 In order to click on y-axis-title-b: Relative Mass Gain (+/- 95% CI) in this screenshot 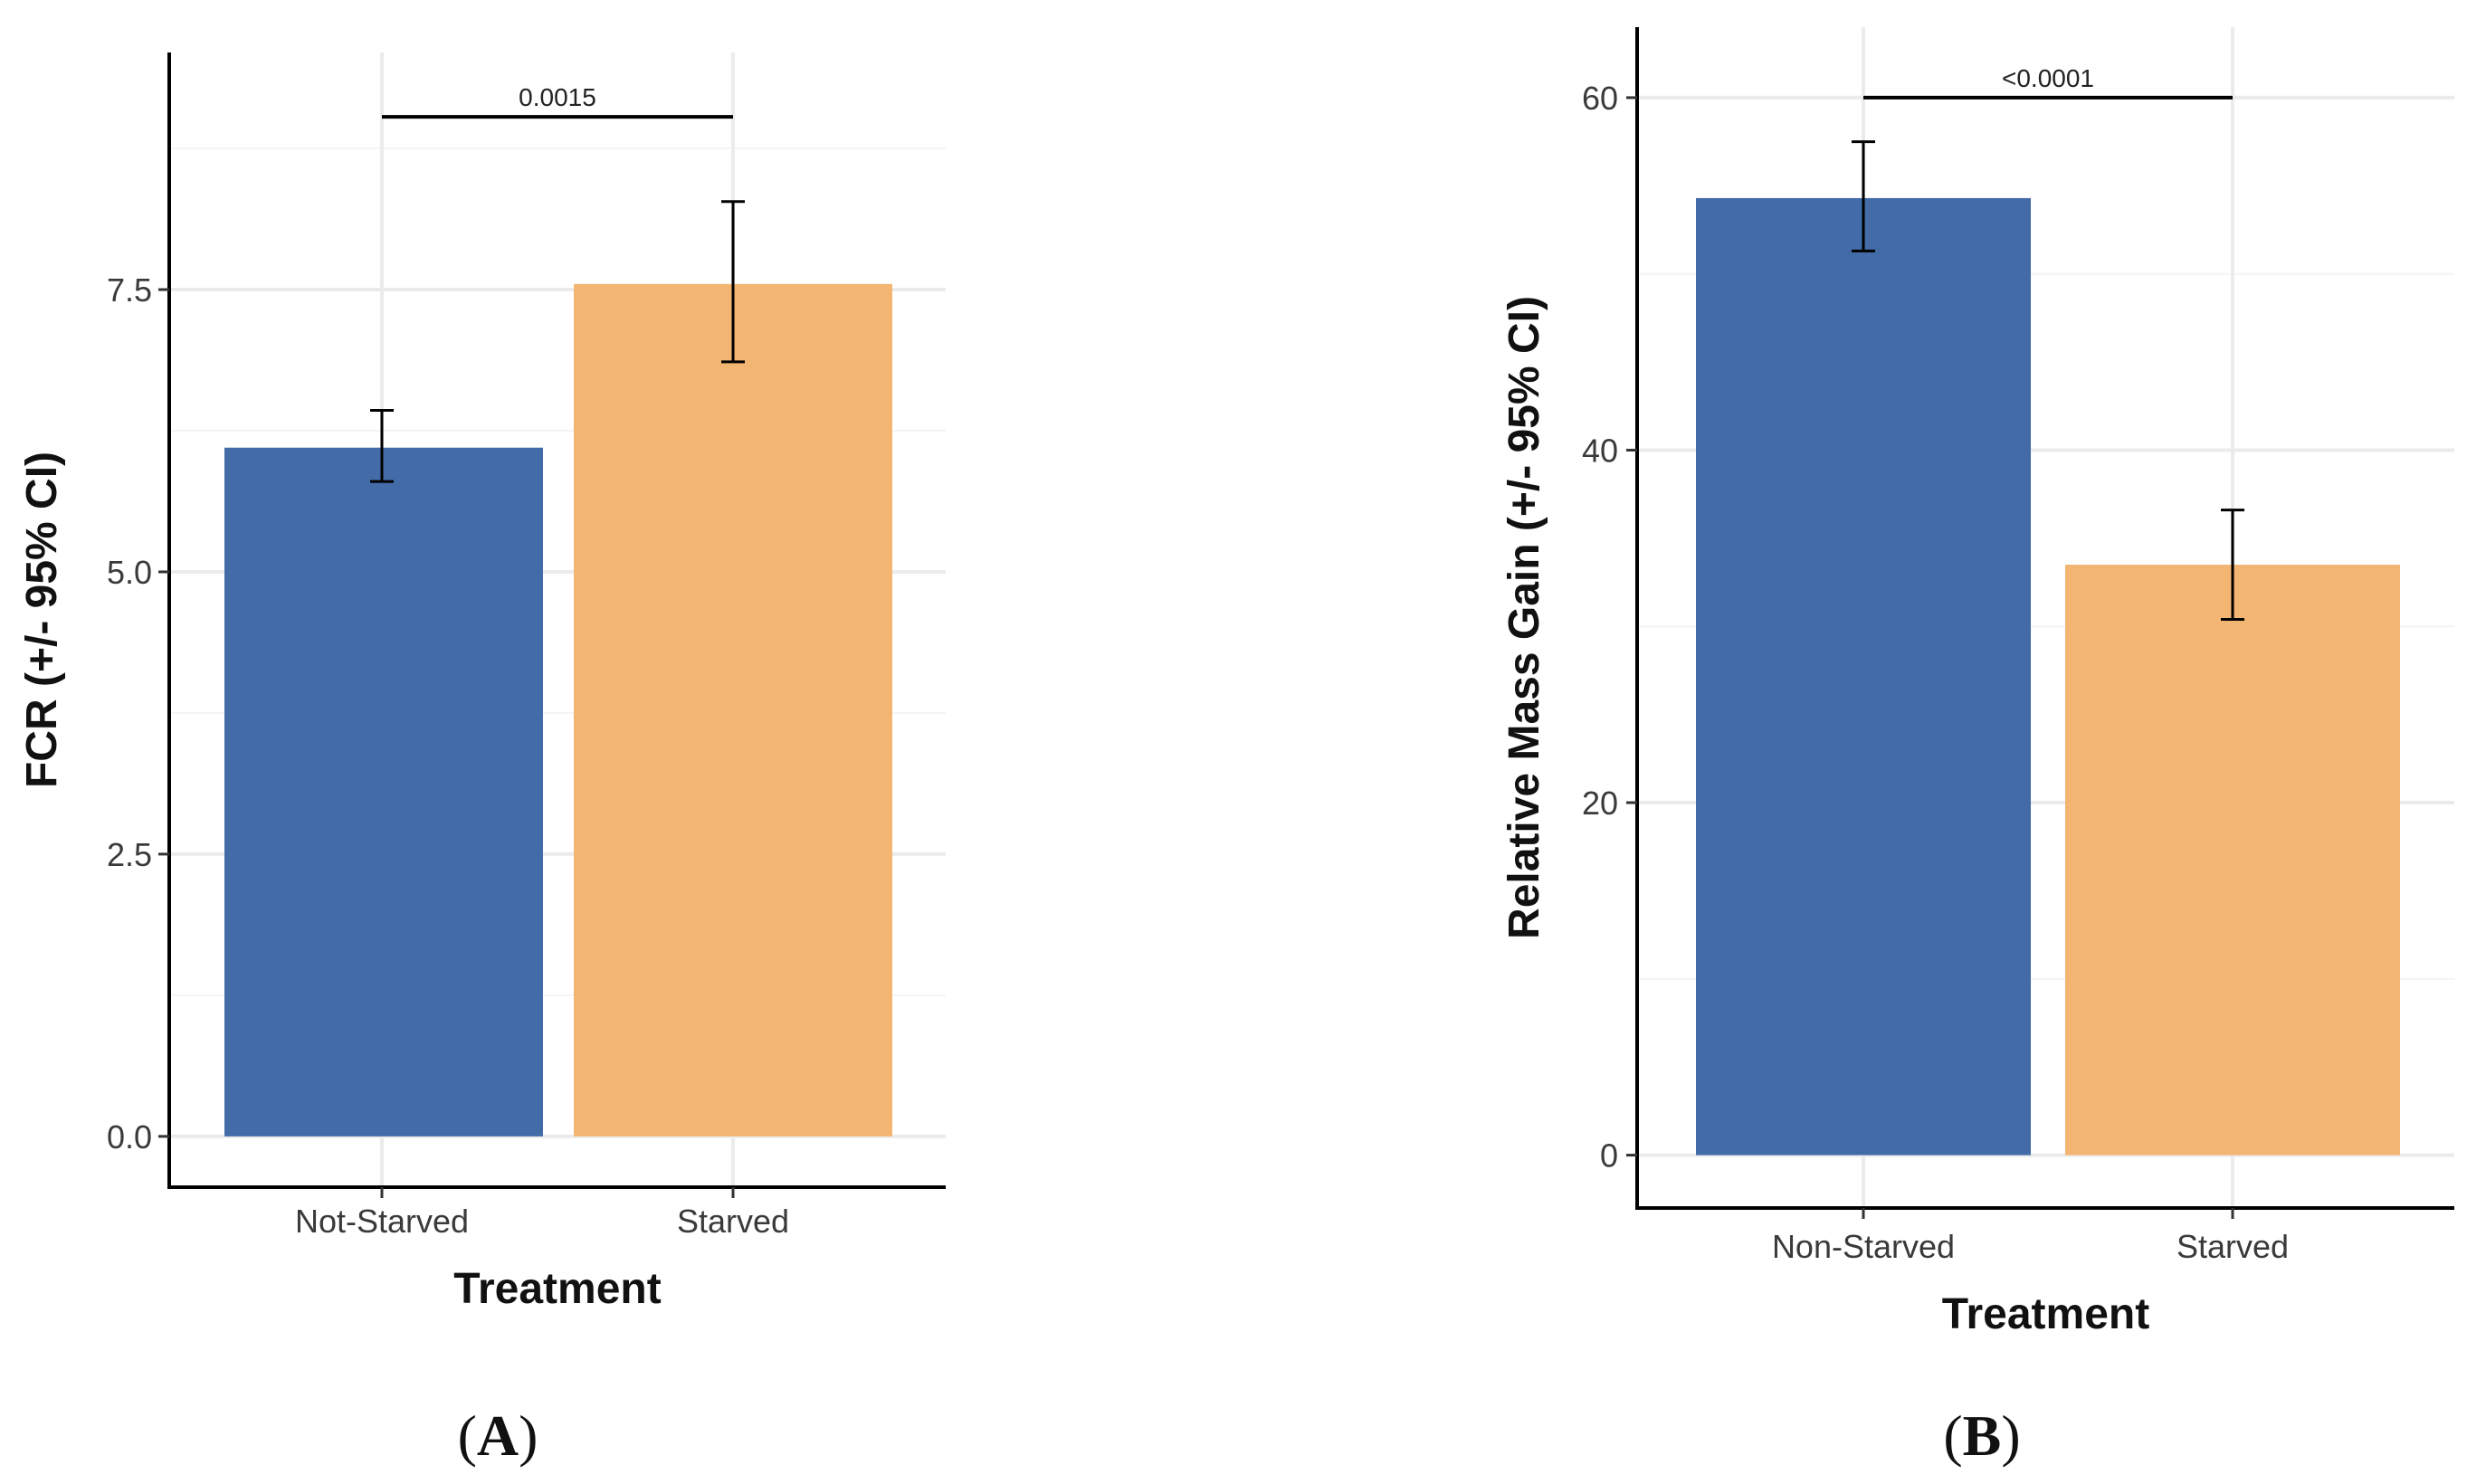, I will do `click(1524, 617)`.